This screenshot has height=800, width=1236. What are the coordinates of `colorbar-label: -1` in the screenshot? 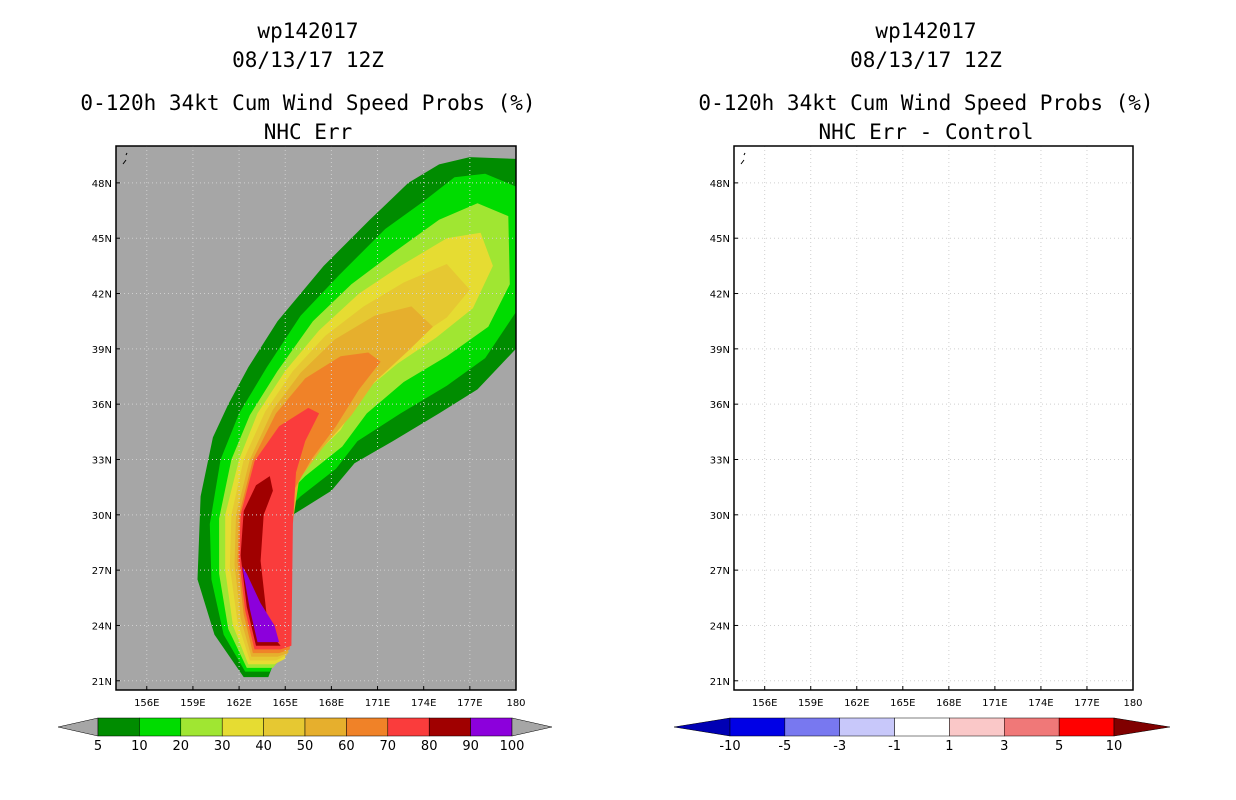 It's located at (894, 746).